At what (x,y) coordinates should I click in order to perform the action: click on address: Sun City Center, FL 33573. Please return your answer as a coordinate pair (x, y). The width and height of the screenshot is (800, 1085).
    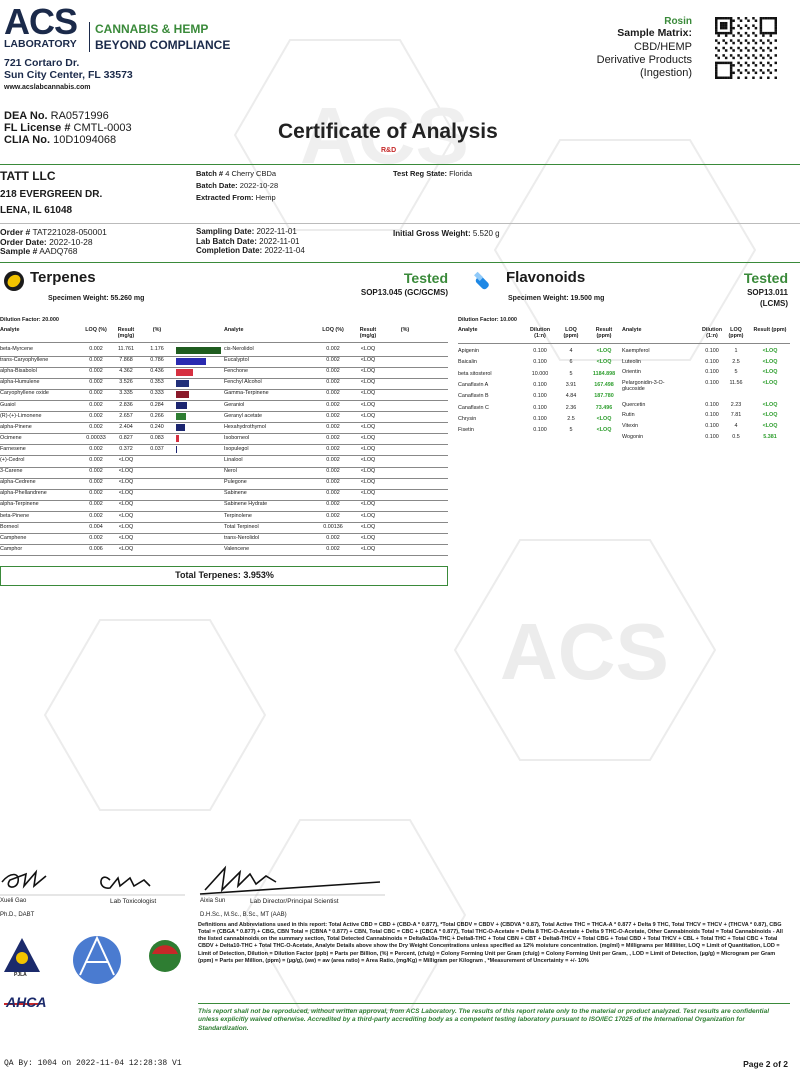
    Looking at the image, I should click on (68, 75).